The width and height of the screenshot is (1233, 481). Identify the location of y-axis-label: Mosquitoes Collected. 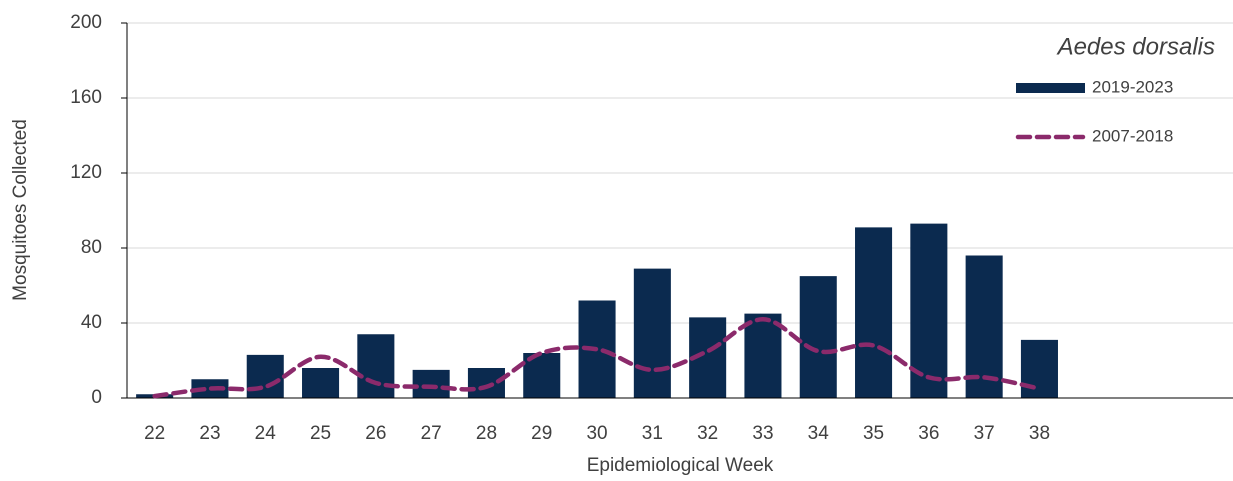
(20, 210).